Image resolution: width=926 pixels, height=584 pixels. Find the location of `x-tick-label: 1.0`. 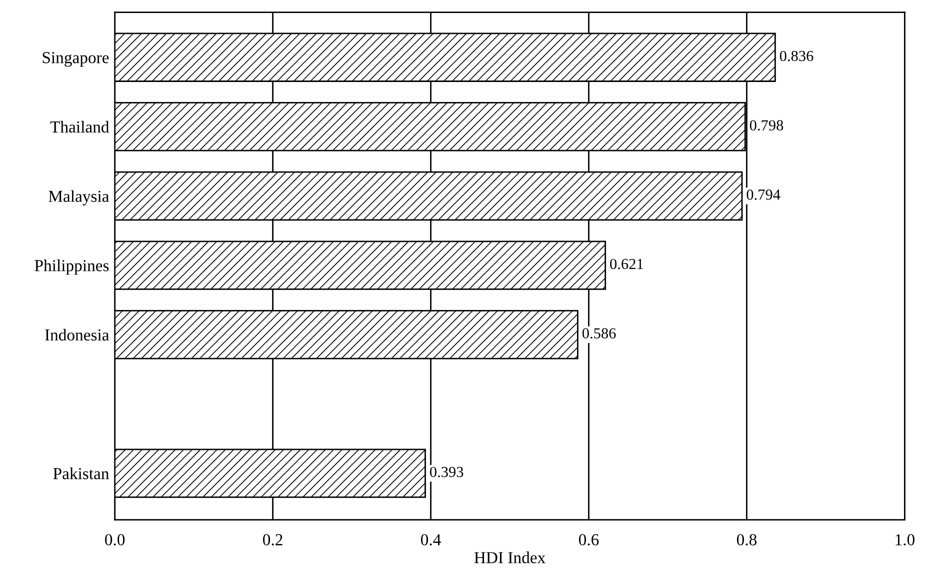

x-tick-label: 1.0 is located at coordinates (905, 540).